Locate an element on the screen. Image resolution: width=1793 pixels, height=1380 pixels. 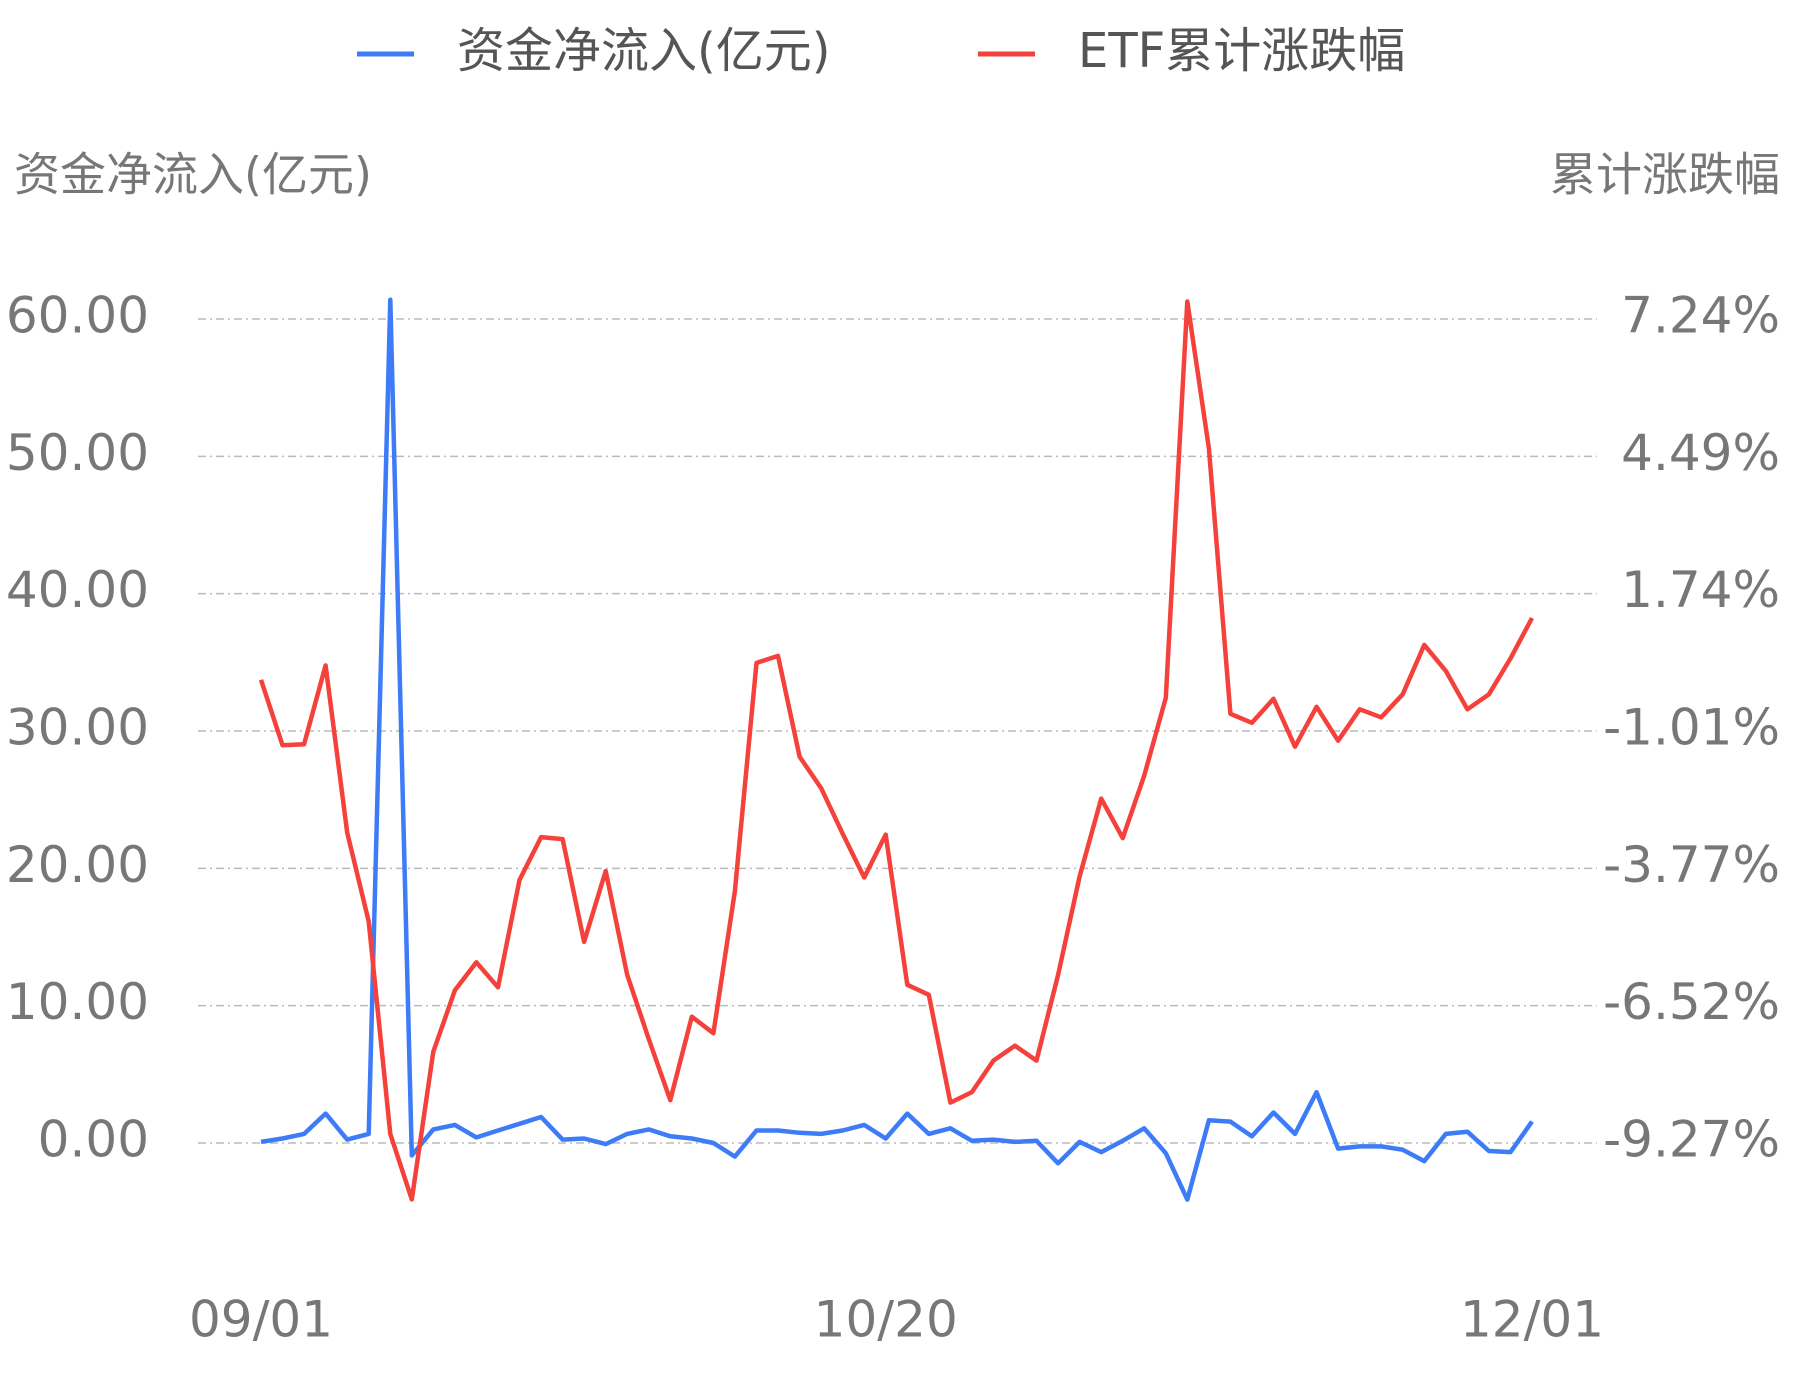
y2-tick-label: -1.01% is located at coordinates (1691, 727).